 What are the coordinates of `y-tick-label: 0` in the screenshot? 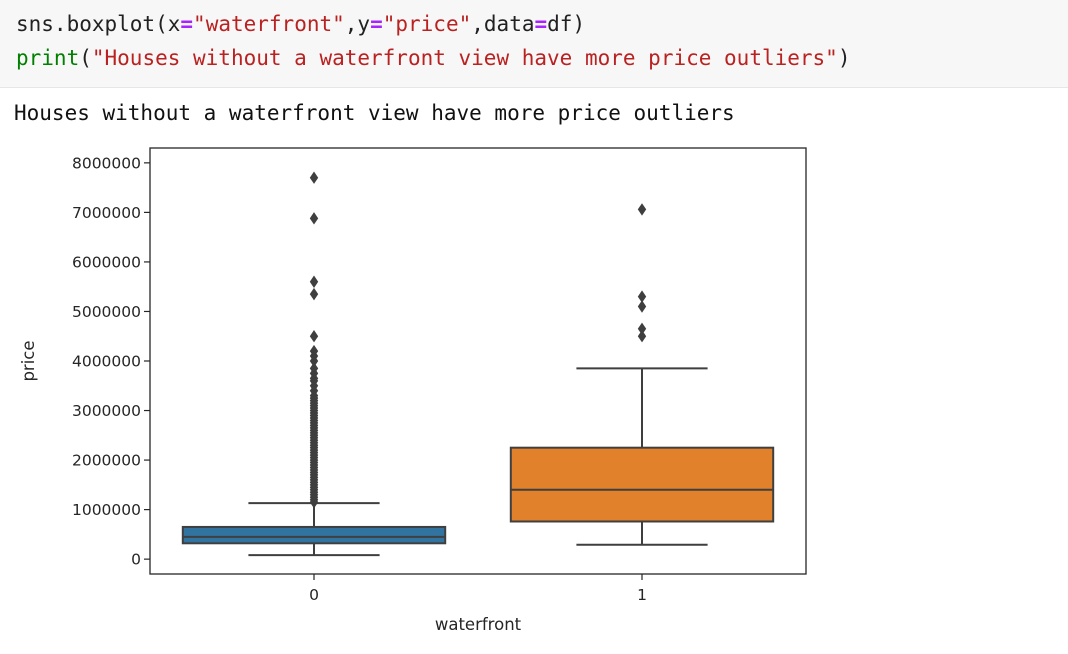 It's located at (136, 560).